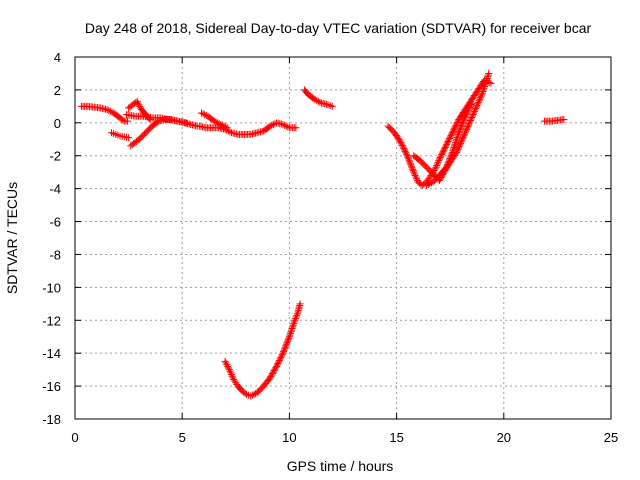 This screenshot has width=640, height=480. Describe the element at coordinates (55, 156) in the screenshot. I see `y-tick-label: -2` at that location.